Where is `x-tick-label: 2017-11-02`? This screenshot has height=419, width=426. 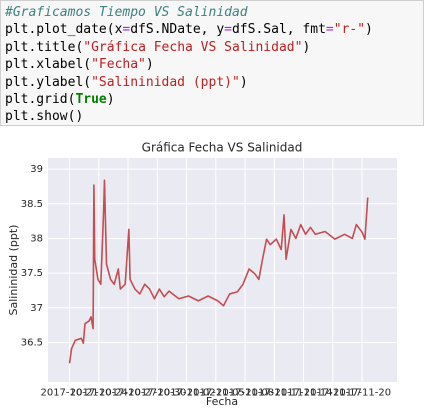
x-tick-label: 2017-11-02 is located at coordinates (186, 392).